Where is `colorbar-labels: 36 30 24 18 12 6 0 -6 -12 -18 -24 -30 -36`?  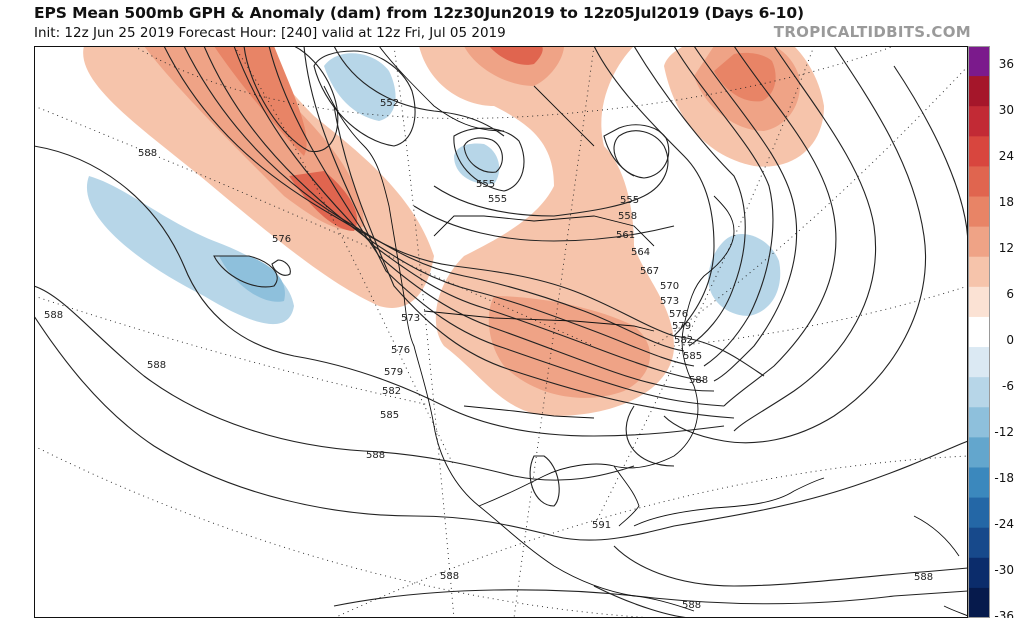
colorbar-labels: 36 30 24 18 12 6 0 -6 -12 -18 -24 -30 -36 is located at coordinates (1004, 337).